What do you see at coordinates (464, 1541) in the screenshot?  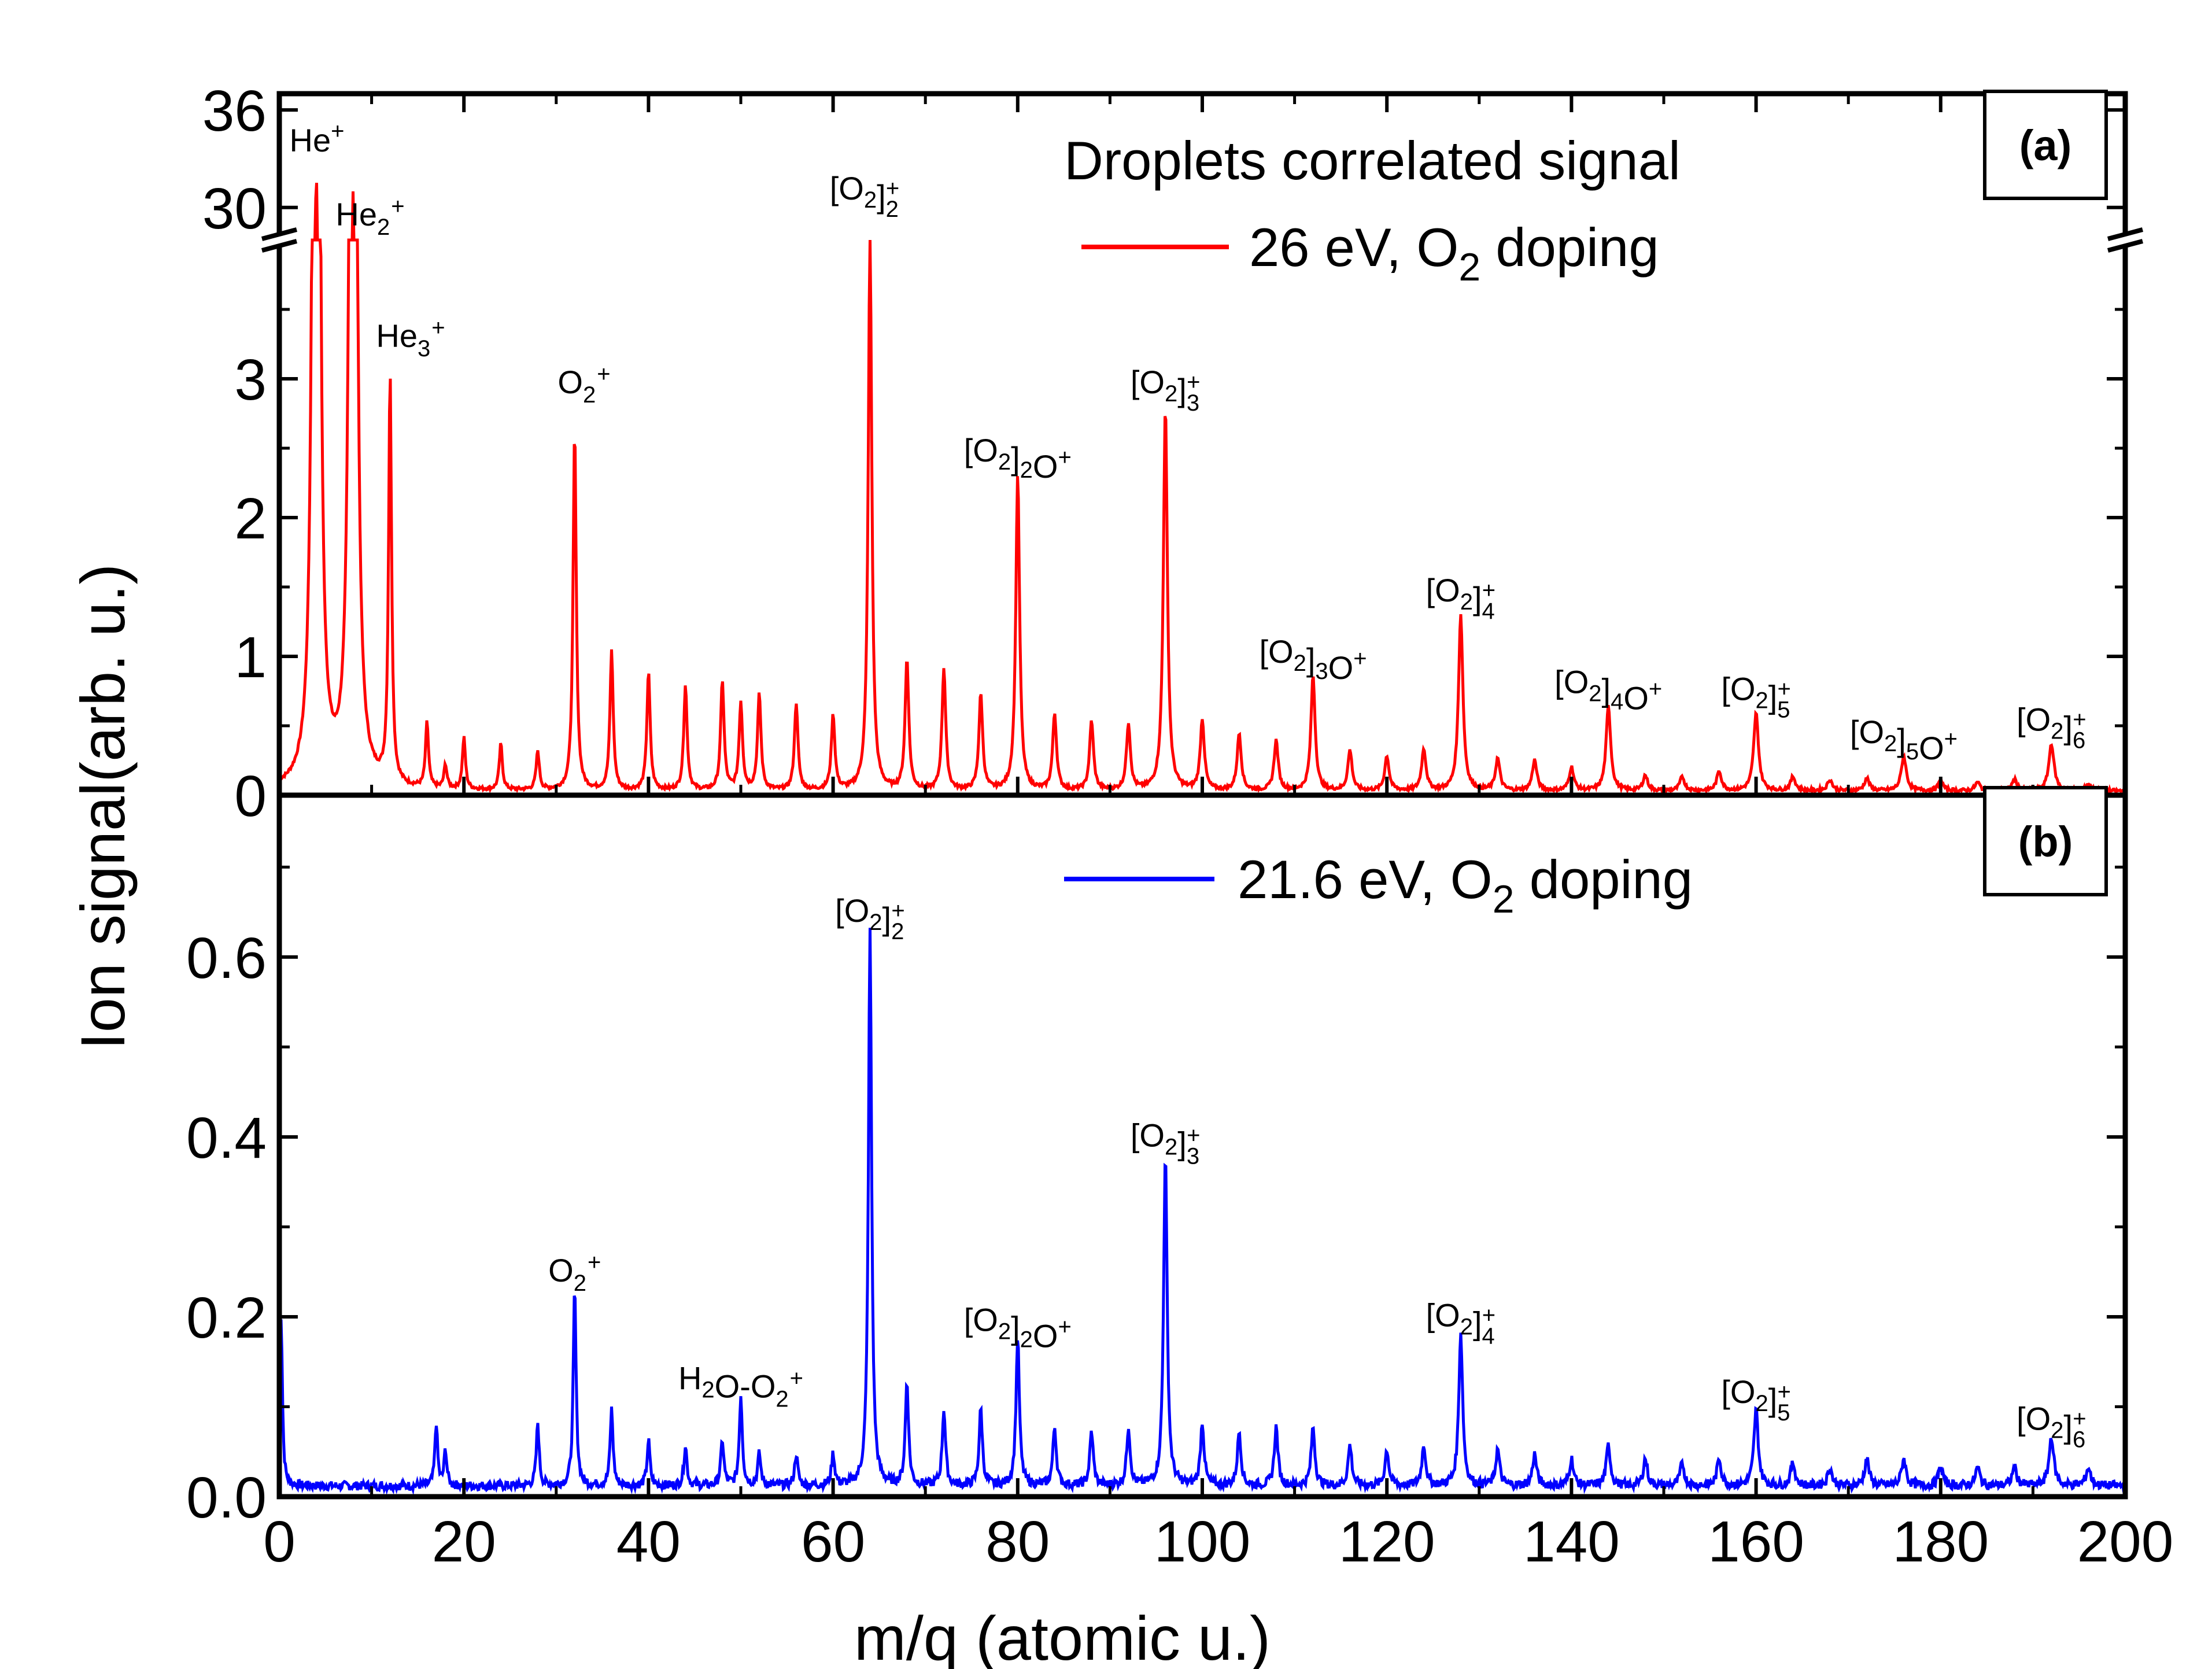 I see `x-tick-label: 20` at bounding box center [464, 1541].